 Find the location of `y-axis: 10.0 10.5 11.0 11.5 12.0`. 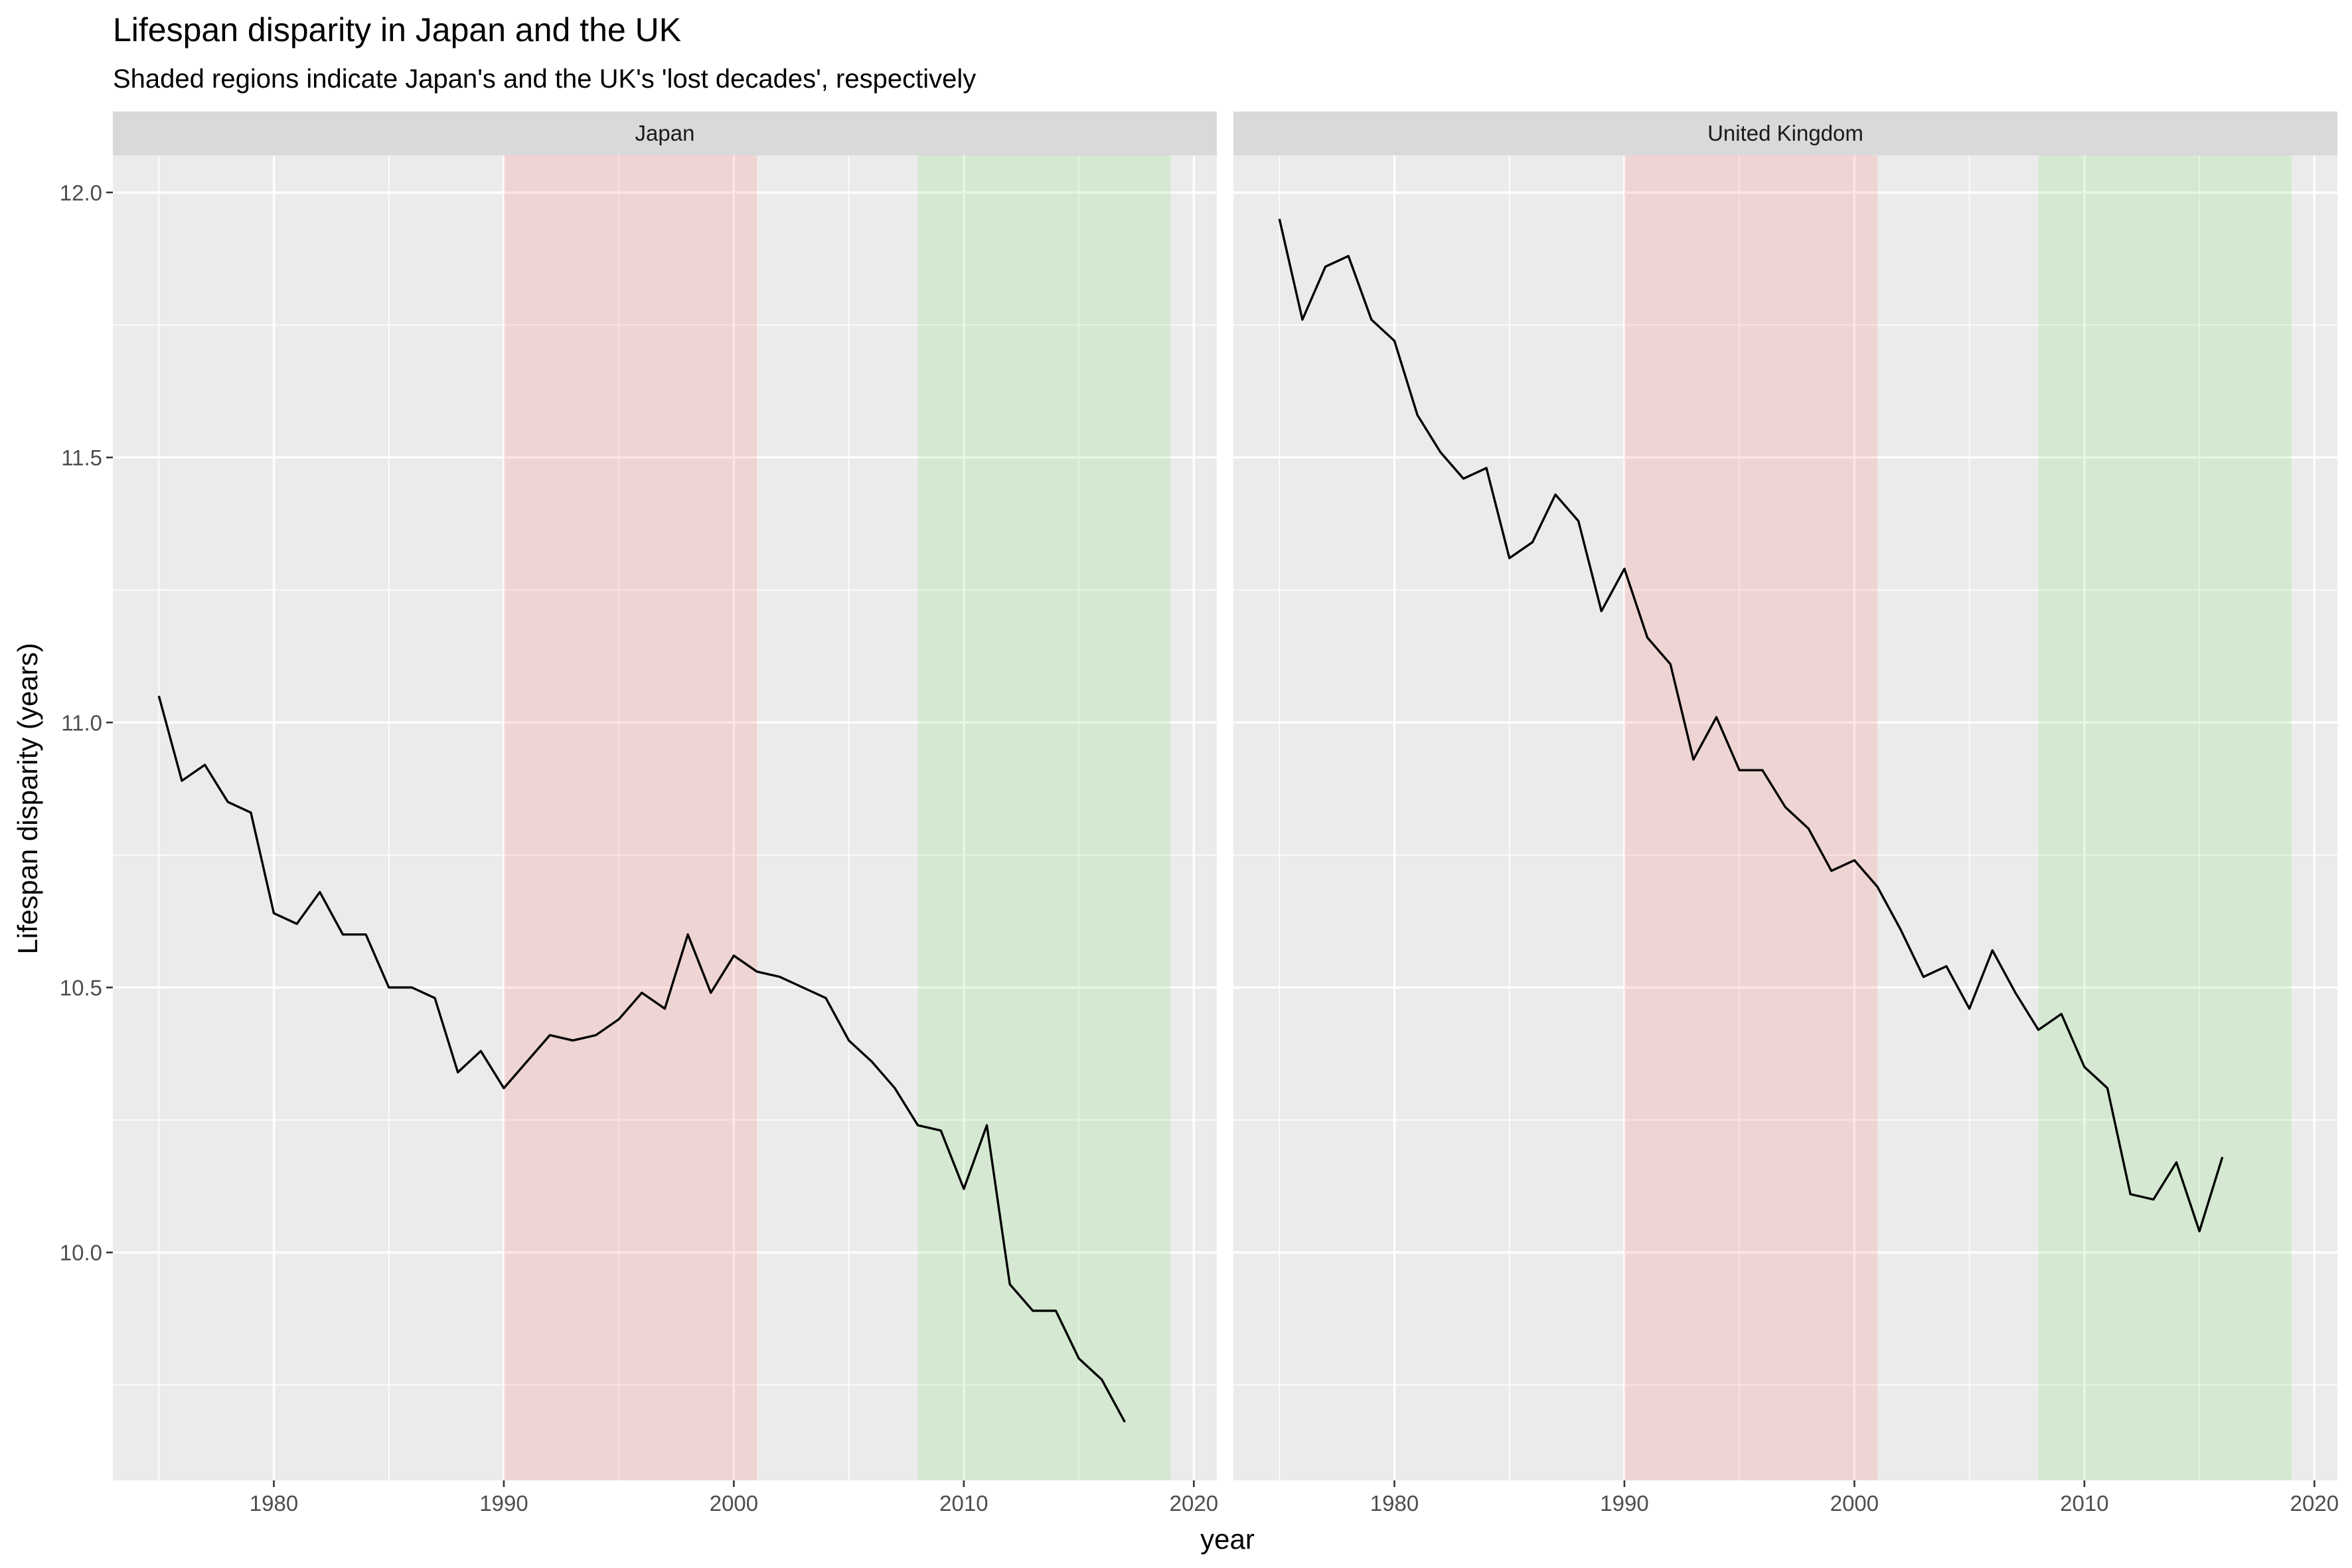

y-axis: 10.0 10.5 11.0 11.5 12.0 is located at coordinates (86, 723).